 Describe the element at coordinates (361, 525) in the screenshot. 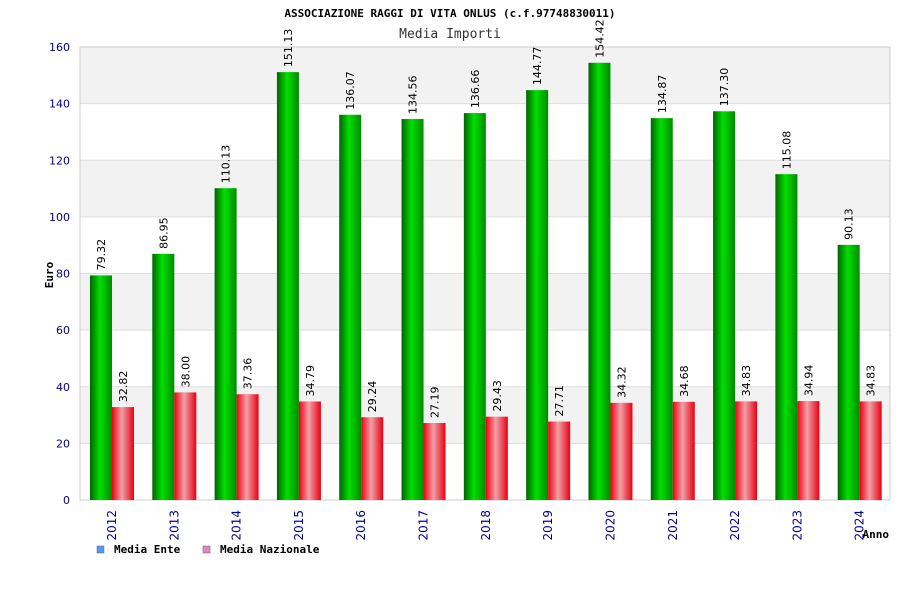

I see `x-tick-label: 2016` at that location.